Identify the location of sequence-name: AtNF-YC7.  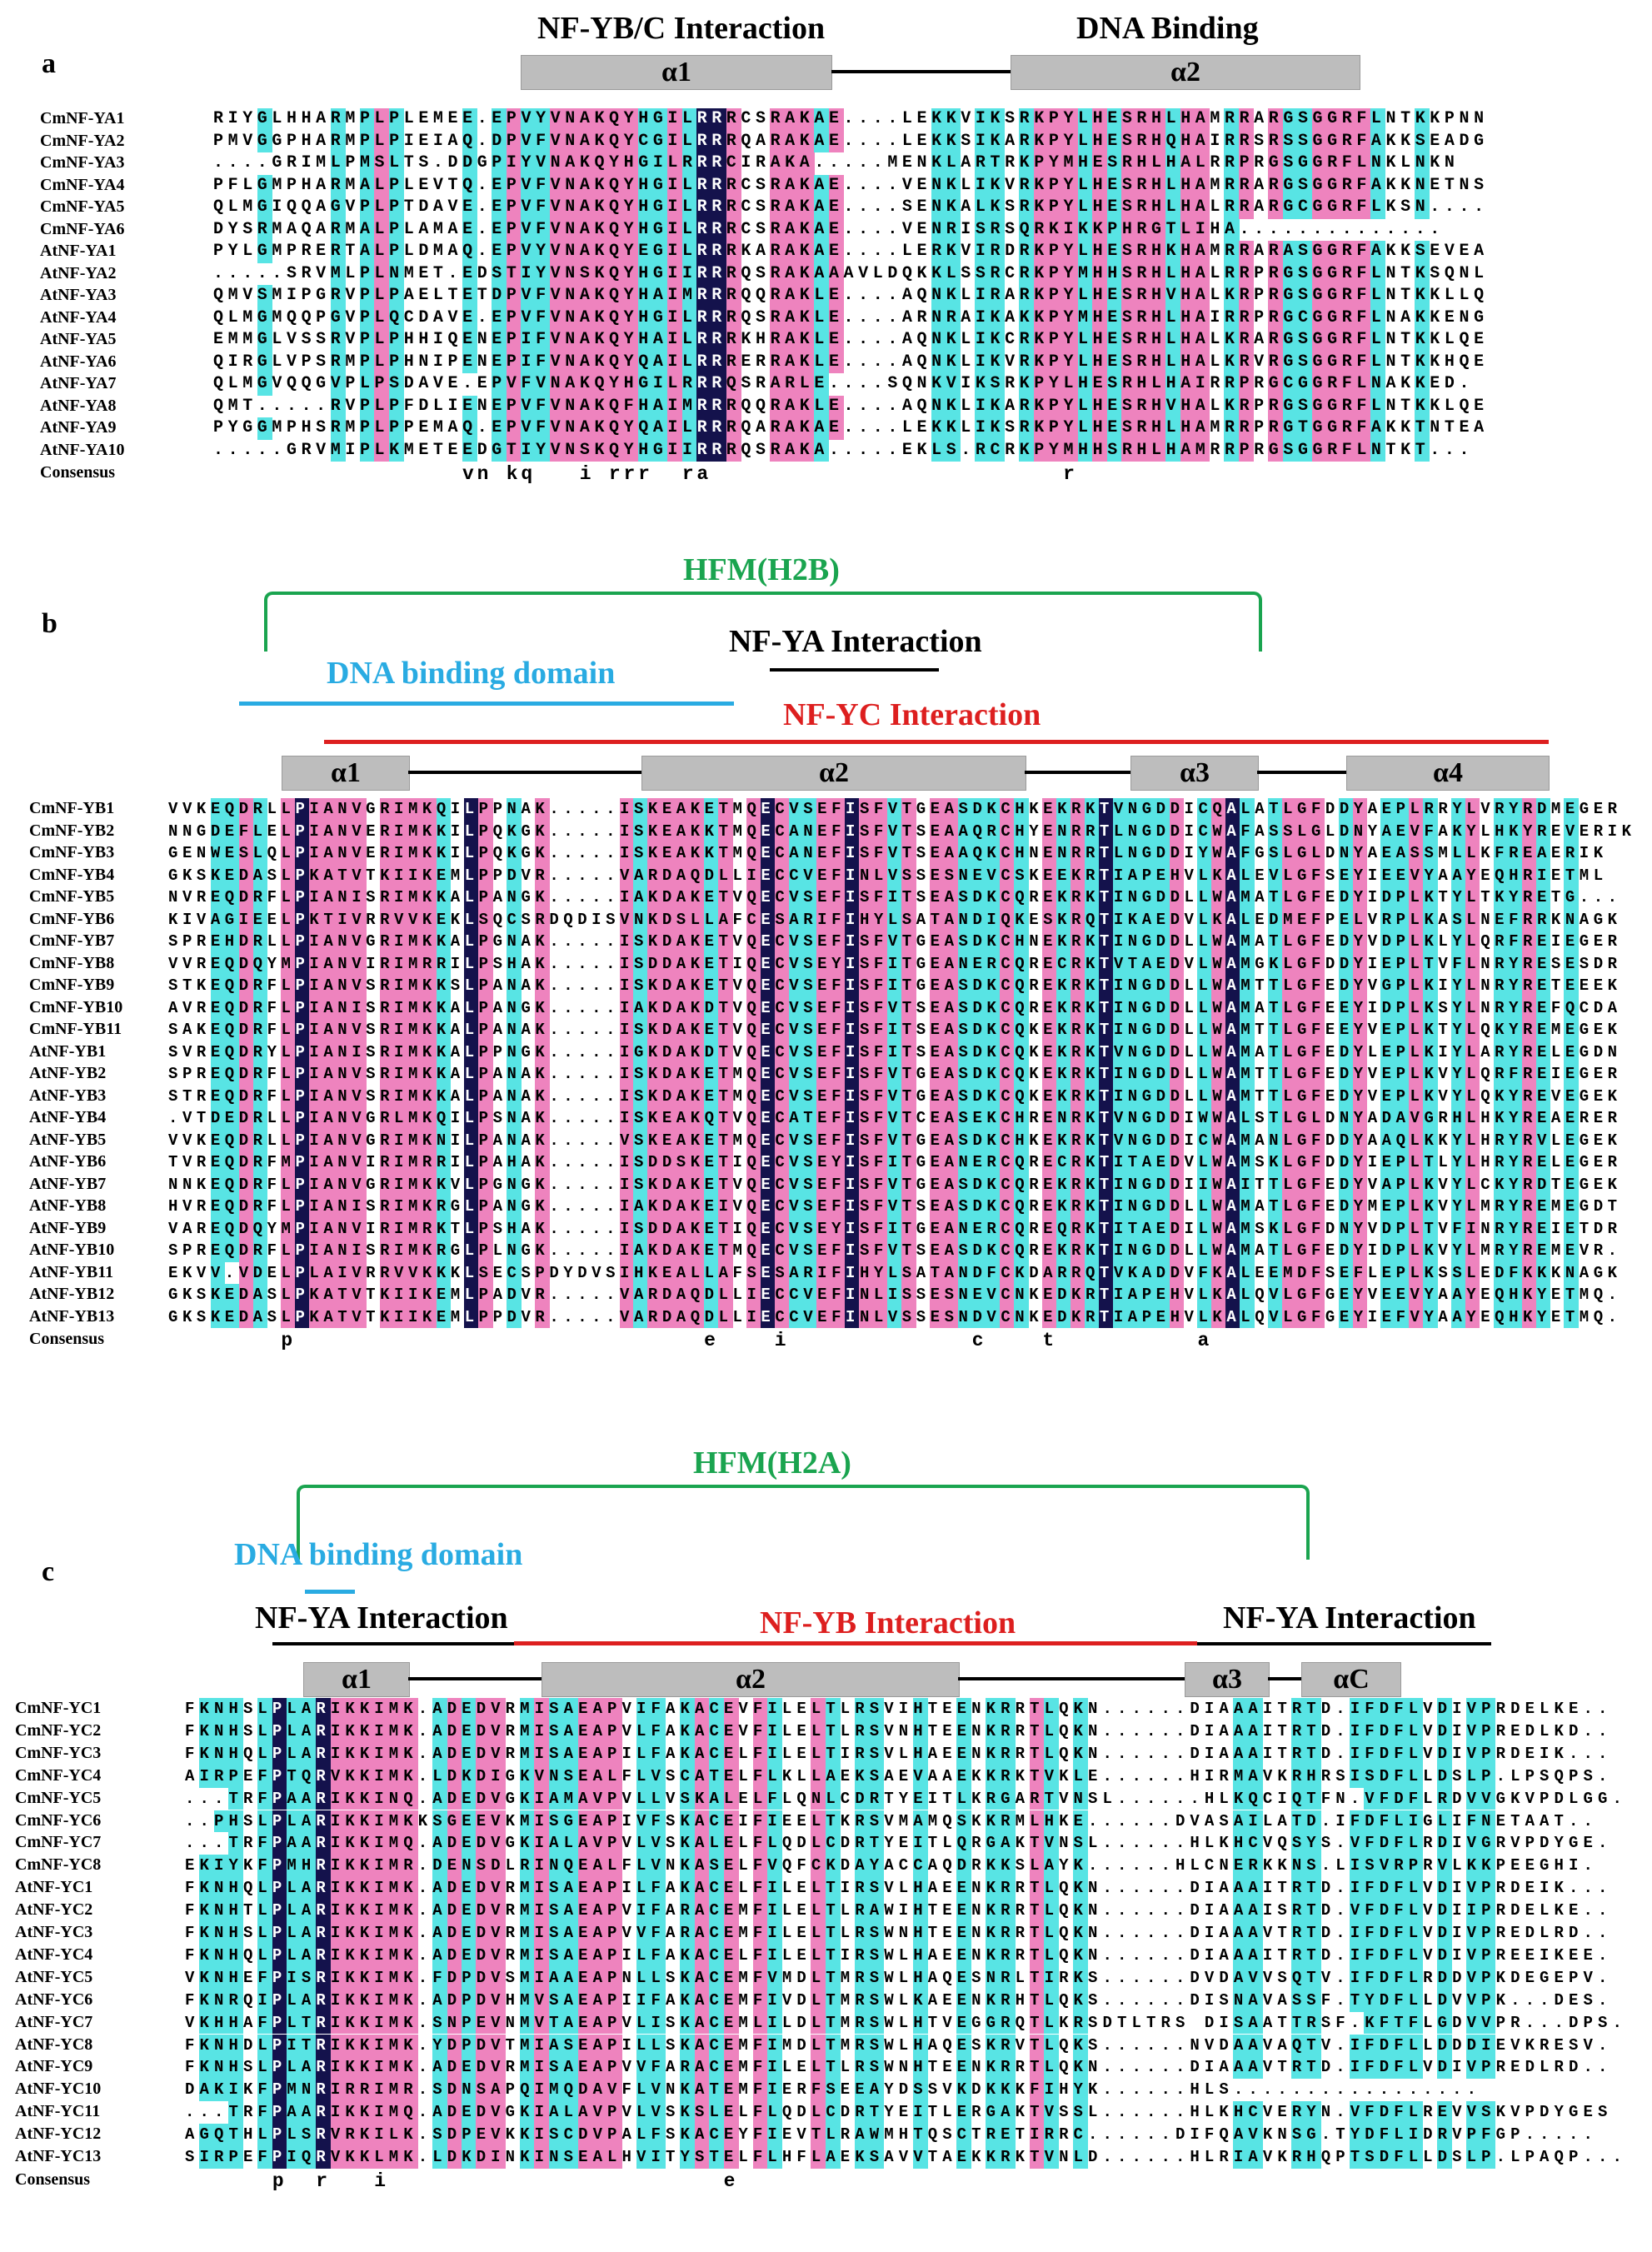
(54, 2022).